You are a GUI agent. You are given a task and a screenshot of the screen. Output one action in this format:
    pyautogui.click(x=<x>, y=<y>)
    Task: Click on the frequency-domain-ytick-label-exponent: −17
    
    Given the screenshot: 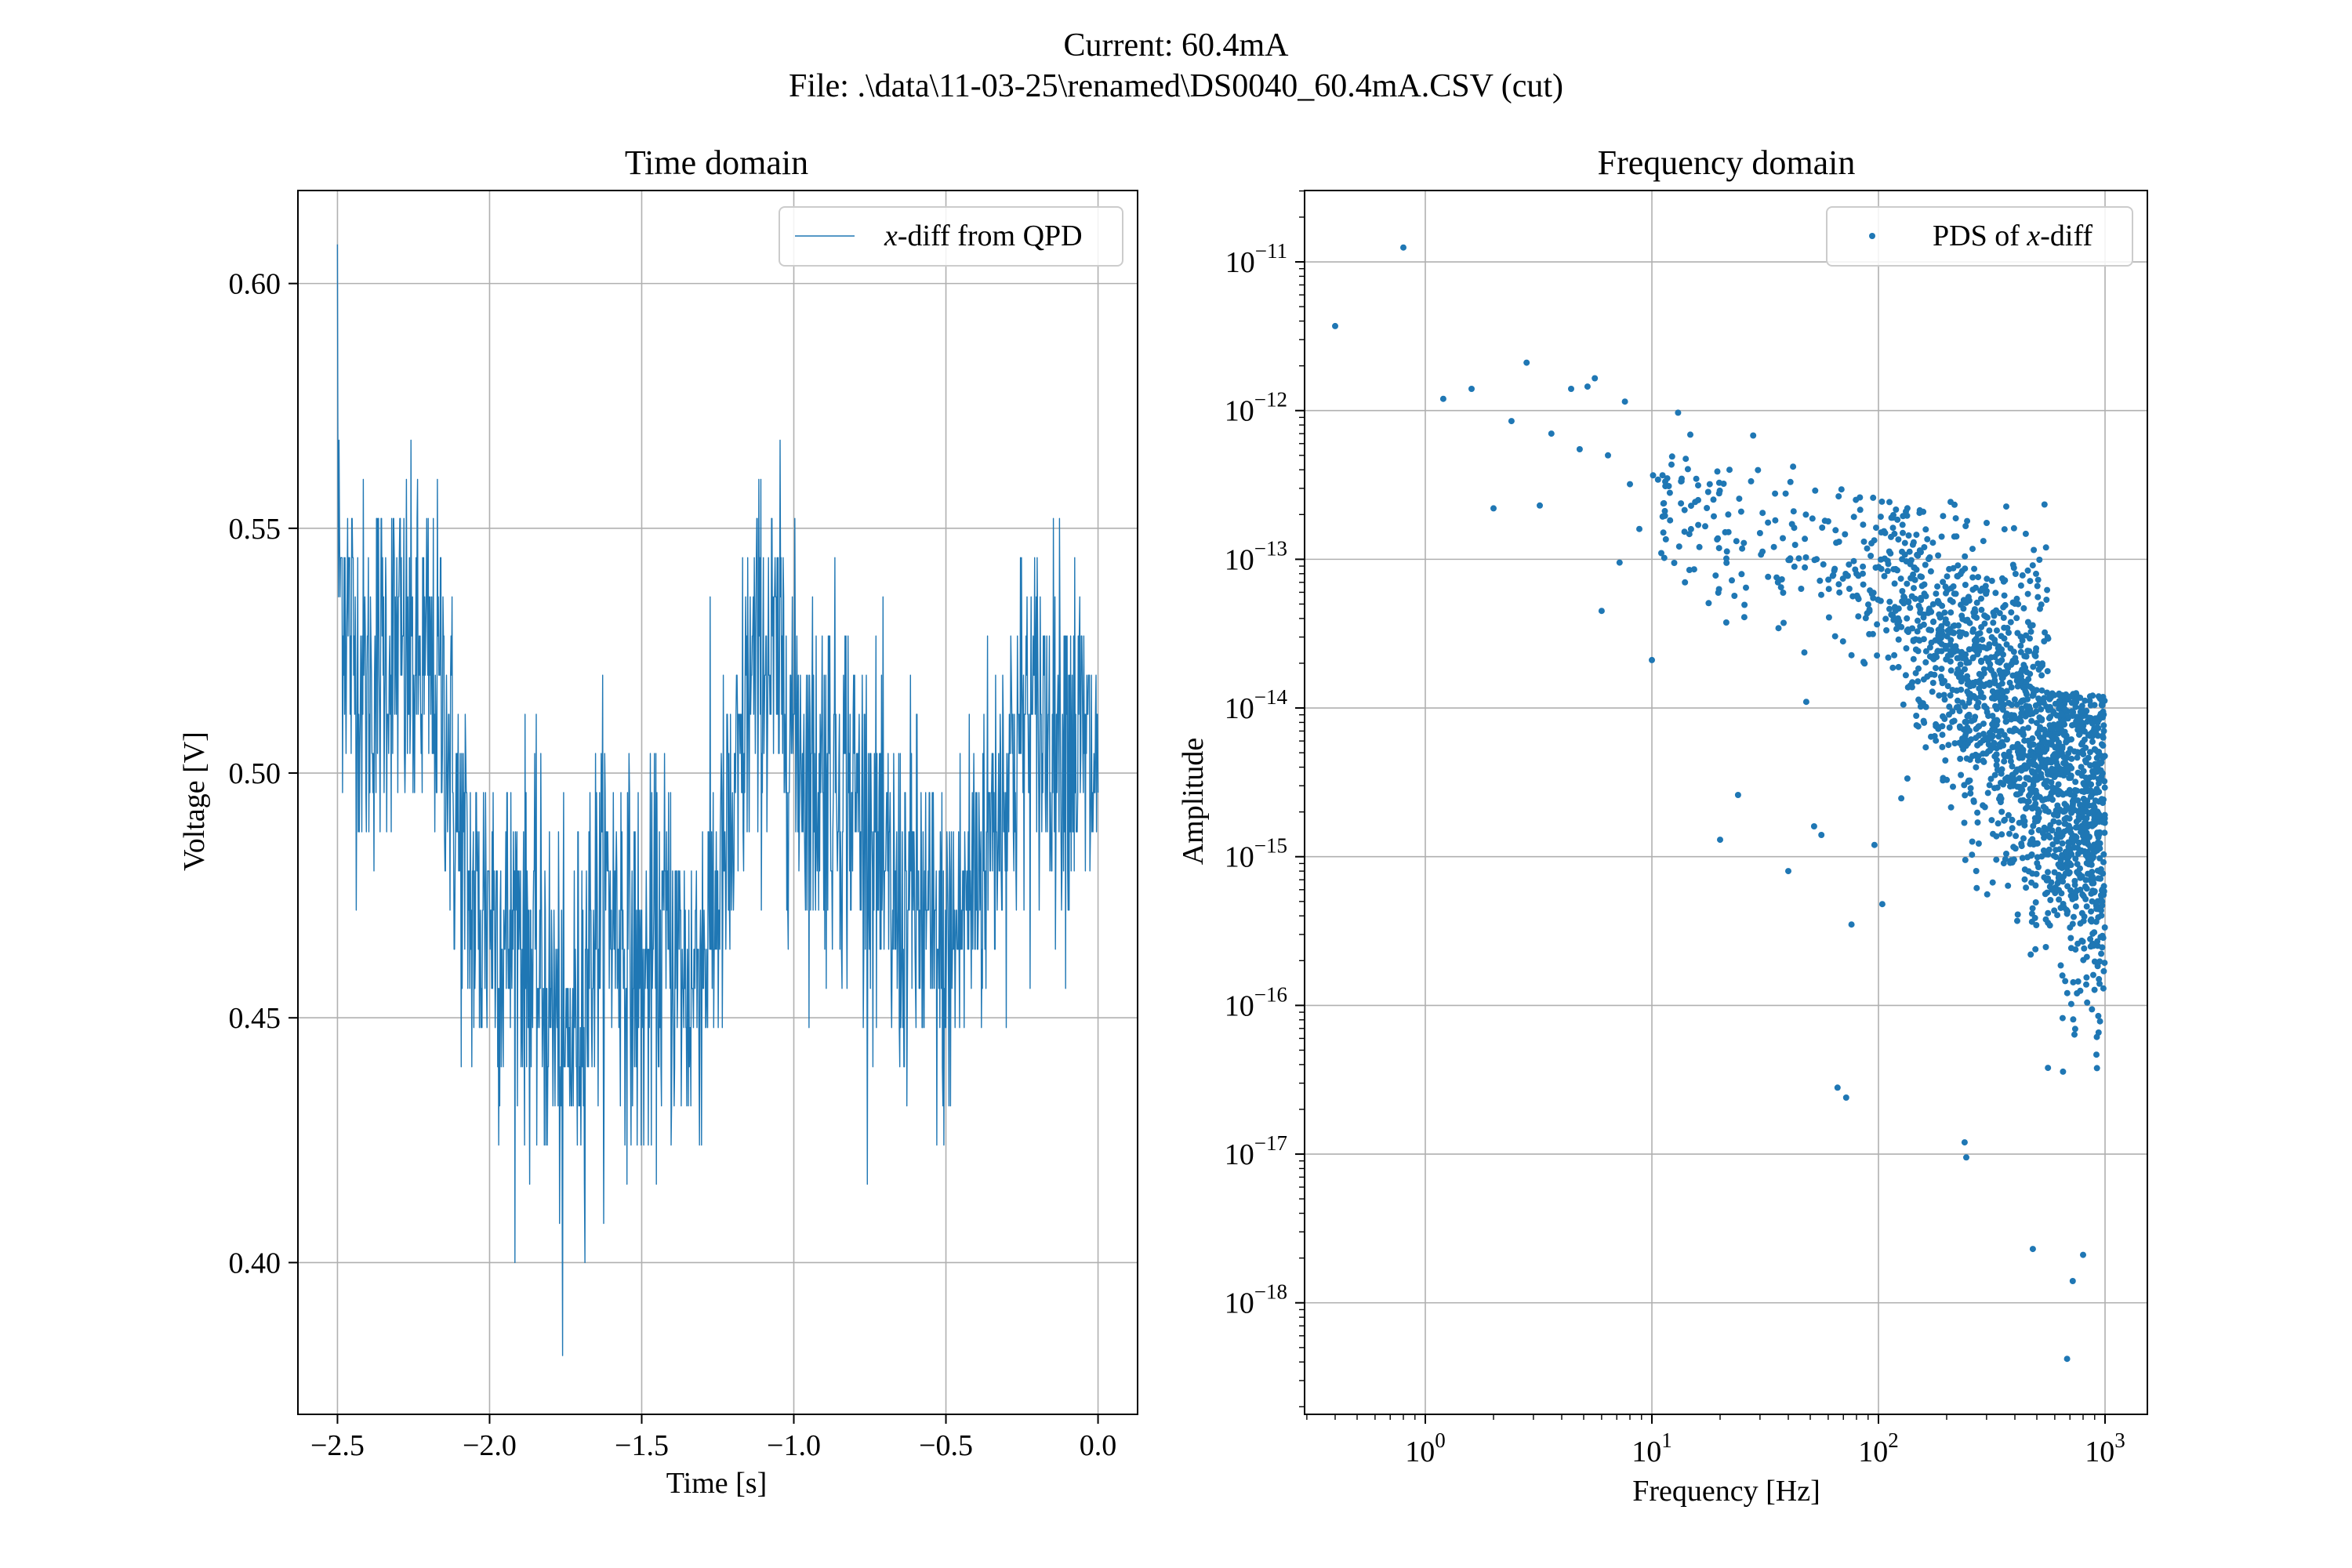 What is the action you would take?
    pyautogui.click(x=1270, y=1143)
    